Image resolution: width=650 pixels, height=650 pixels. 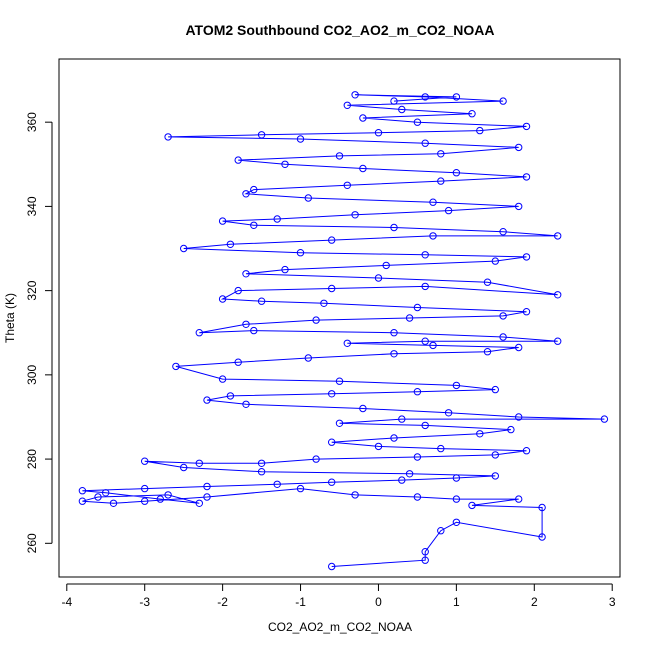 I want to click on y-tick-label: 260, so click(x=32, y=543).